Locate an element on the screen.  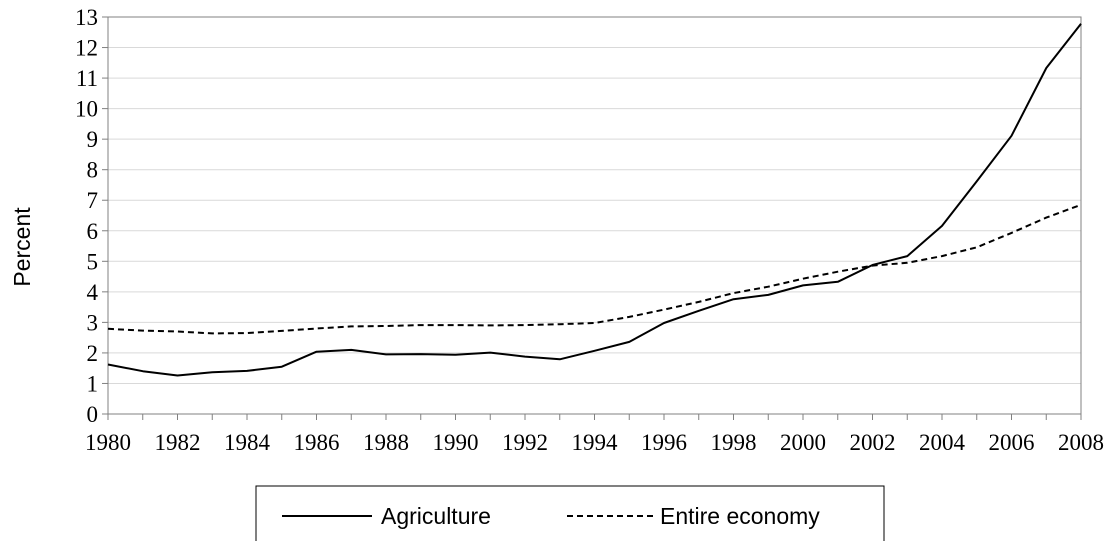
y-tick-label-4: 4 is located at coordinates (93, 292).